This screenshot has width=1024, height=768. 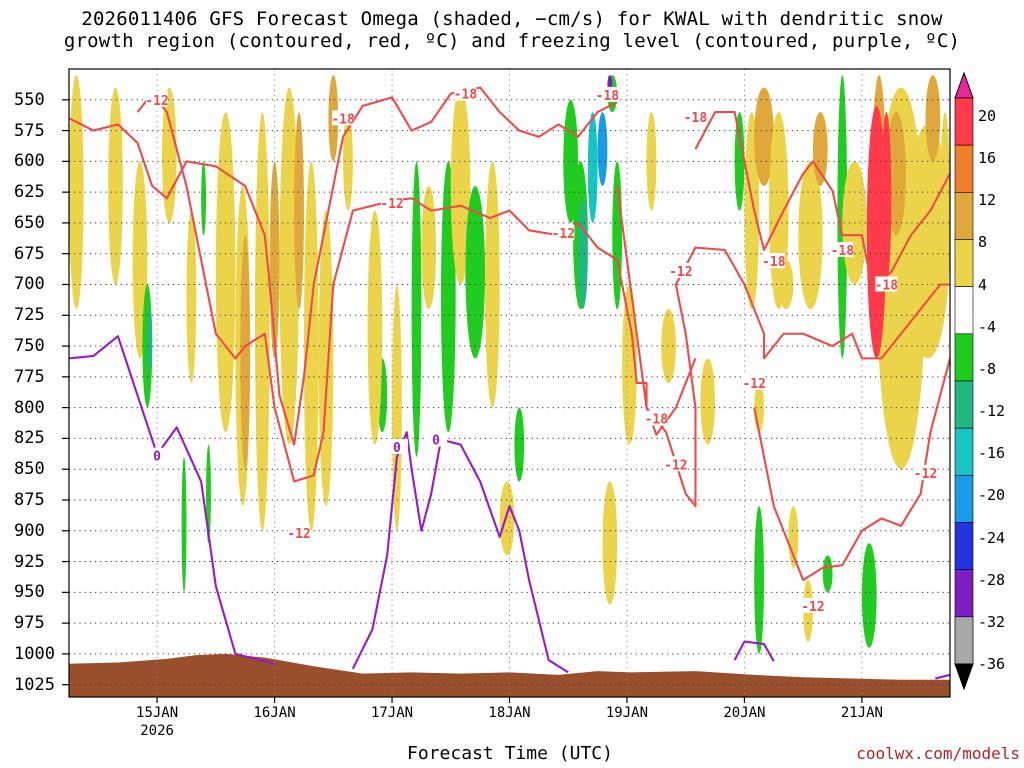 I want to click on contour-neg18c, so click(x=822, y=198).